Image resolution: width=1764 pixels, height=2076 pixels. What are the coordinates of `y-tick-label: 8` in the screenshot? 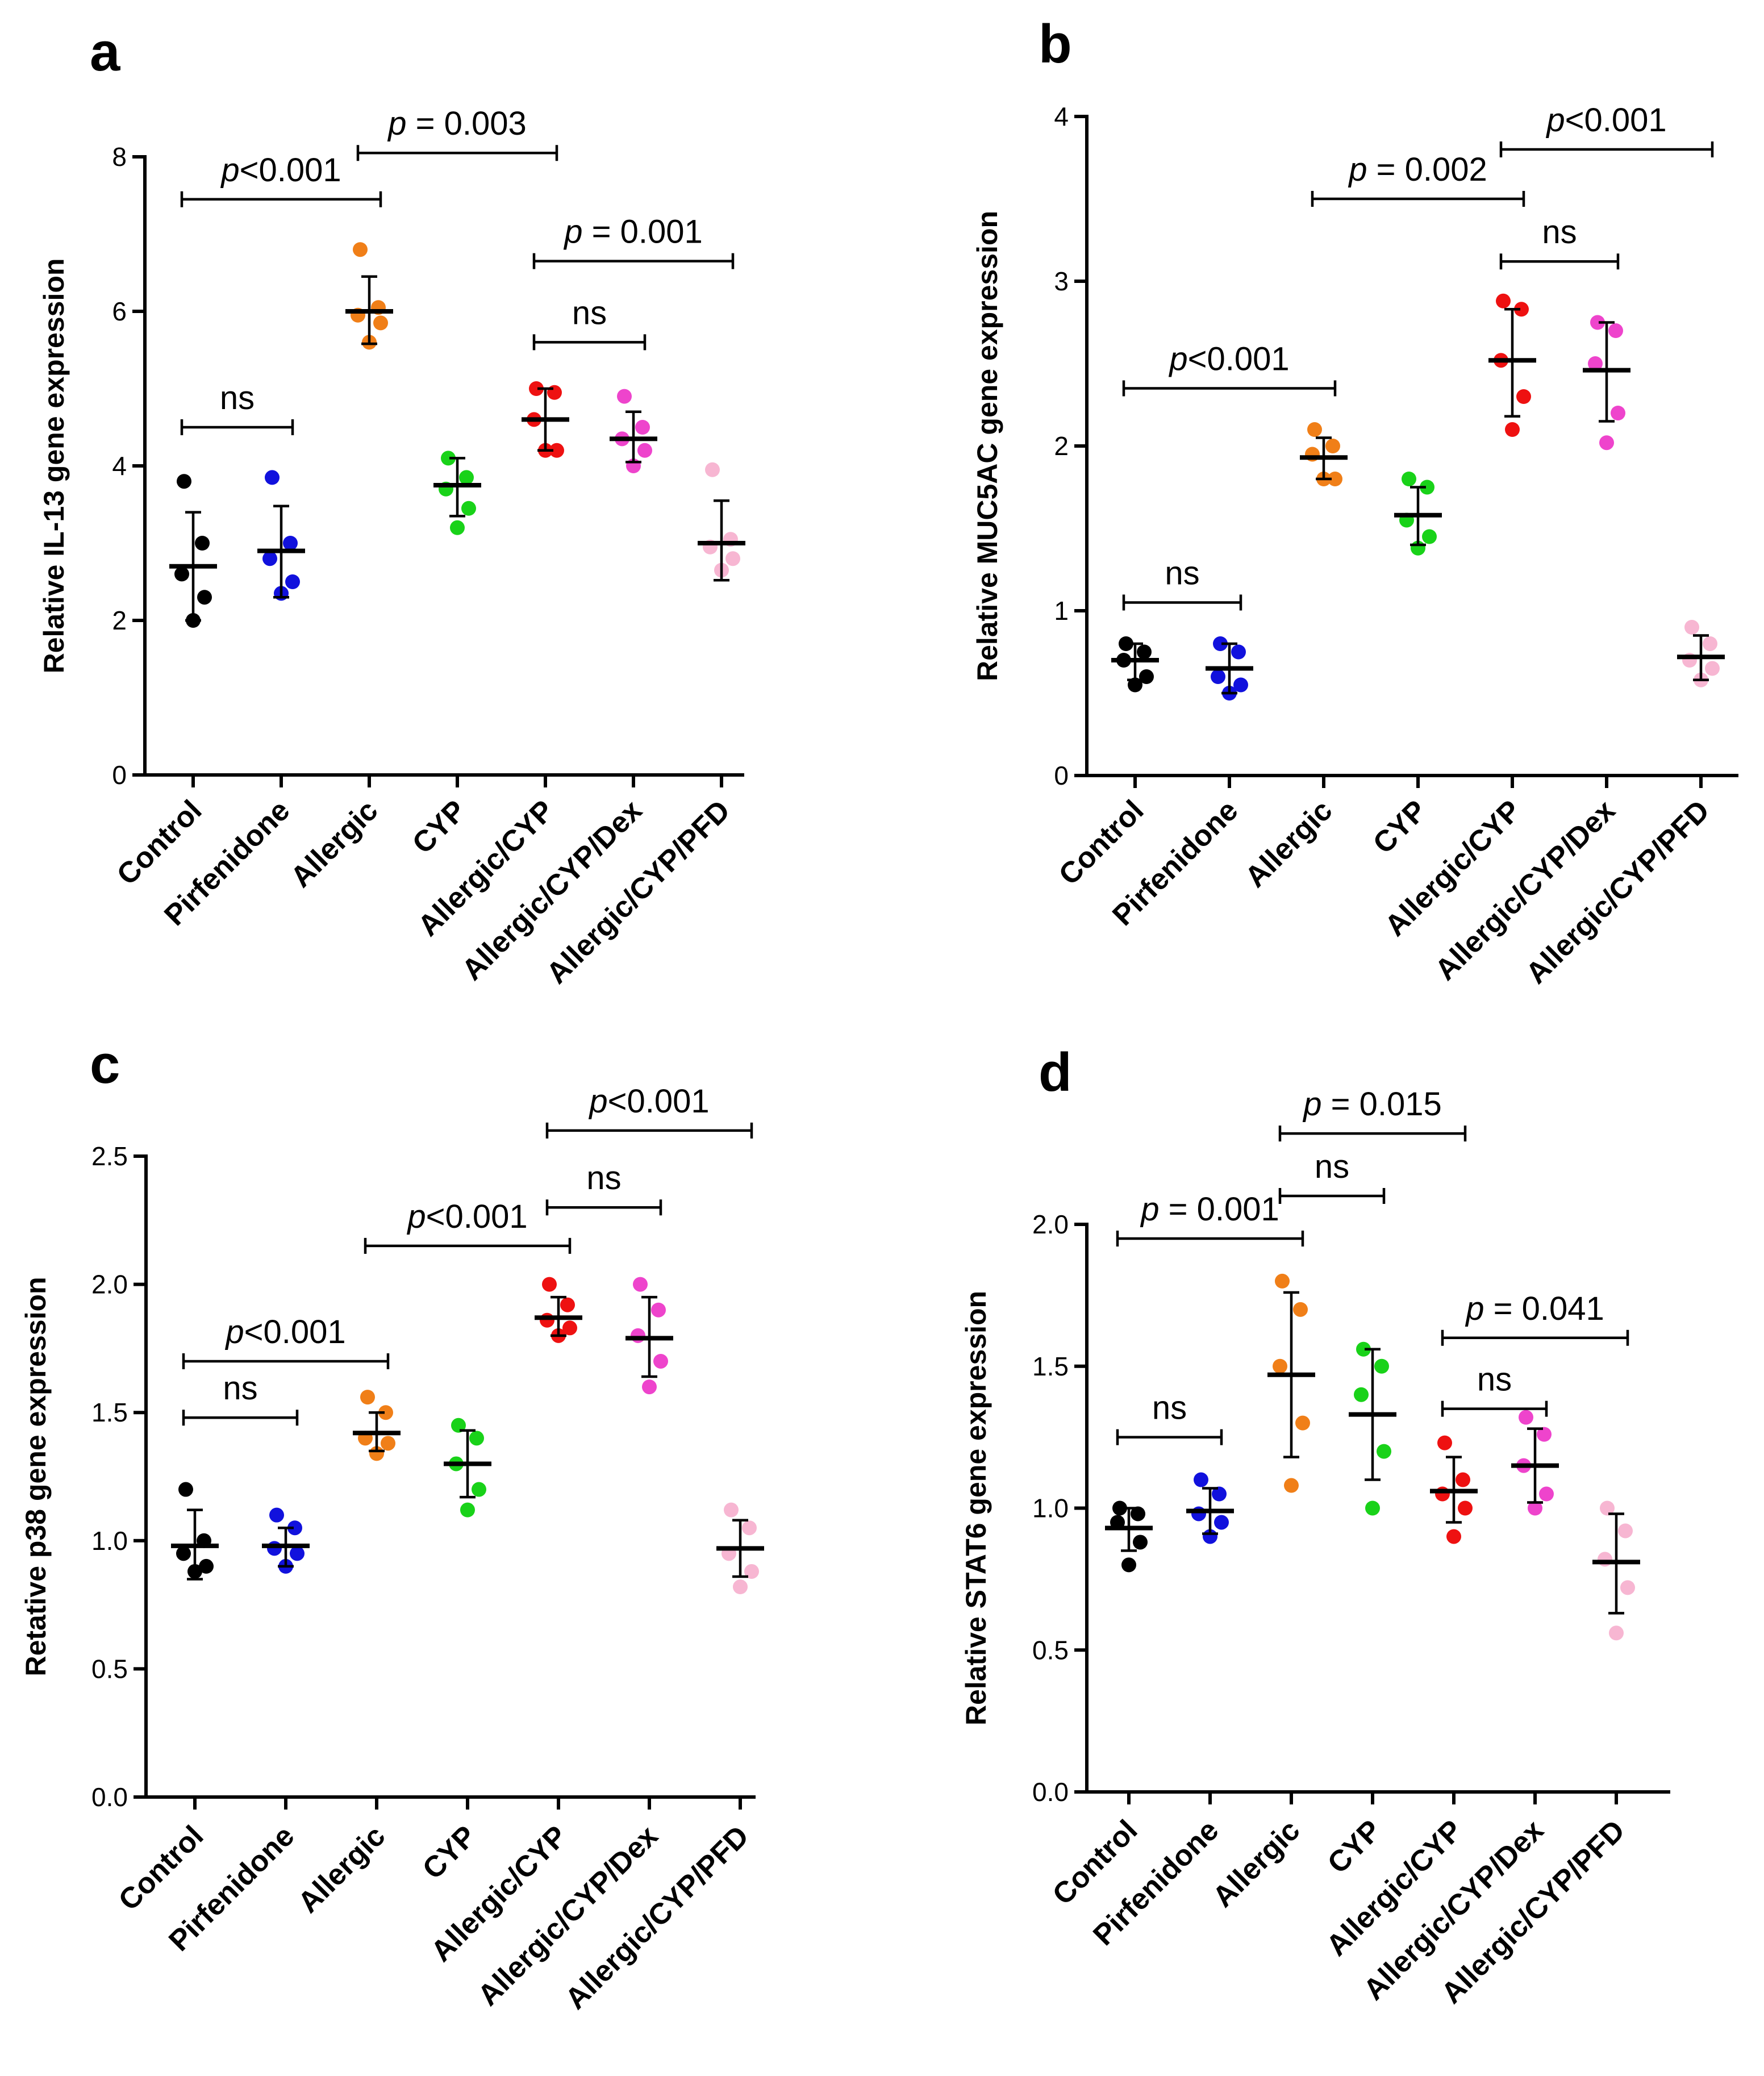 It's located at (119, 157).